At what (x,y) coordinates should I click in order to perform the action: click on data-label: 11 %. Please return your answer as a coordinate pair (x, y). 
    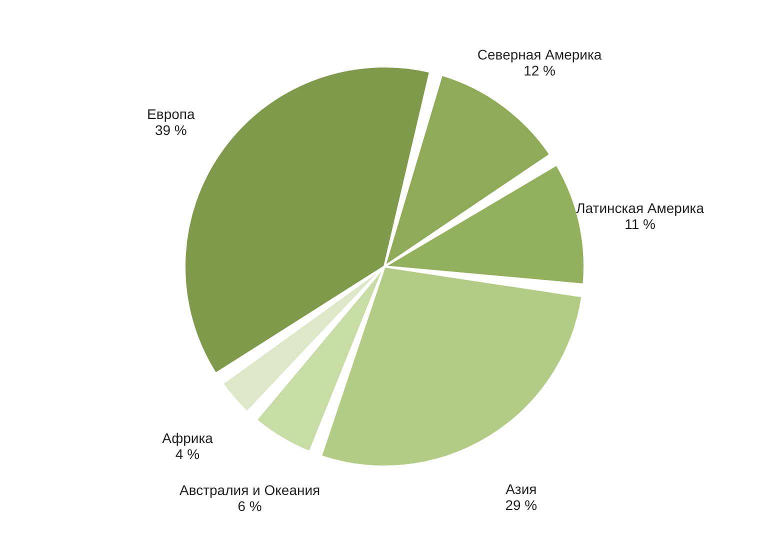
    Looking at the image, I should click on (640, 224).